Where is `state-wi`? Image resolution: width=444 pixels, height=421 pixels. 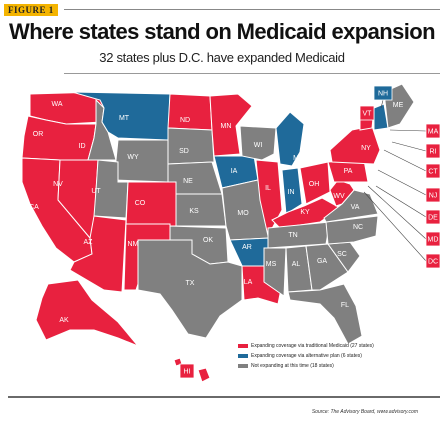
state-wi is located at coordinates (258, 143).